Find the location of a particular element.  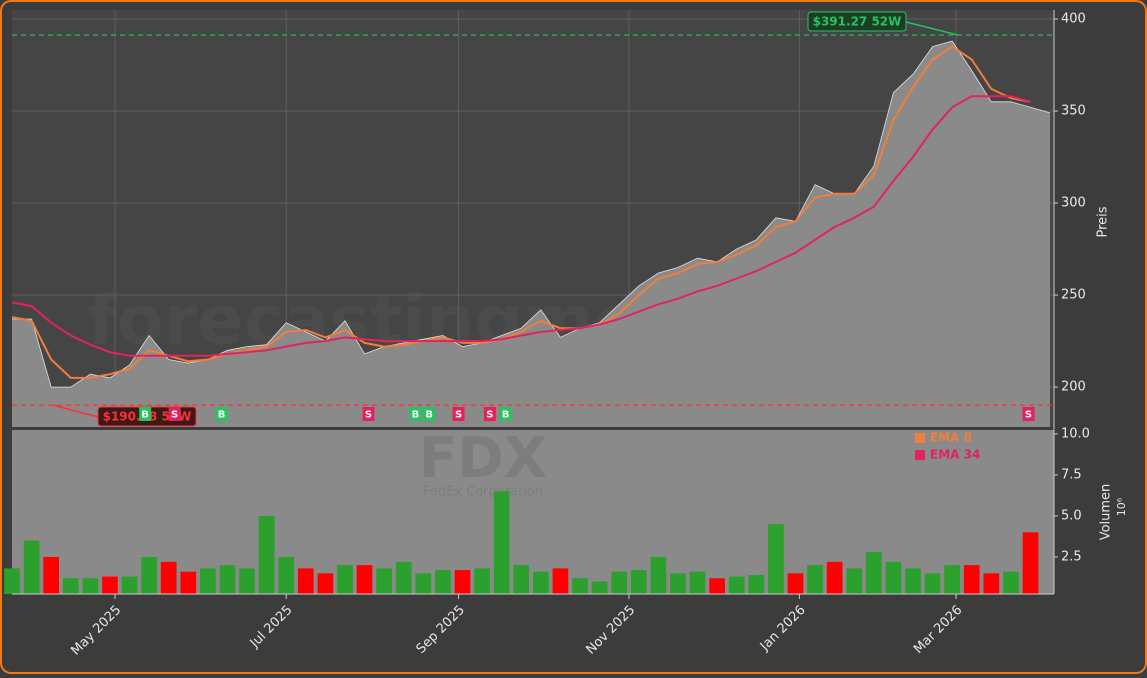

y-tick-label: 5.0 is located at coordinates (1071, 515).